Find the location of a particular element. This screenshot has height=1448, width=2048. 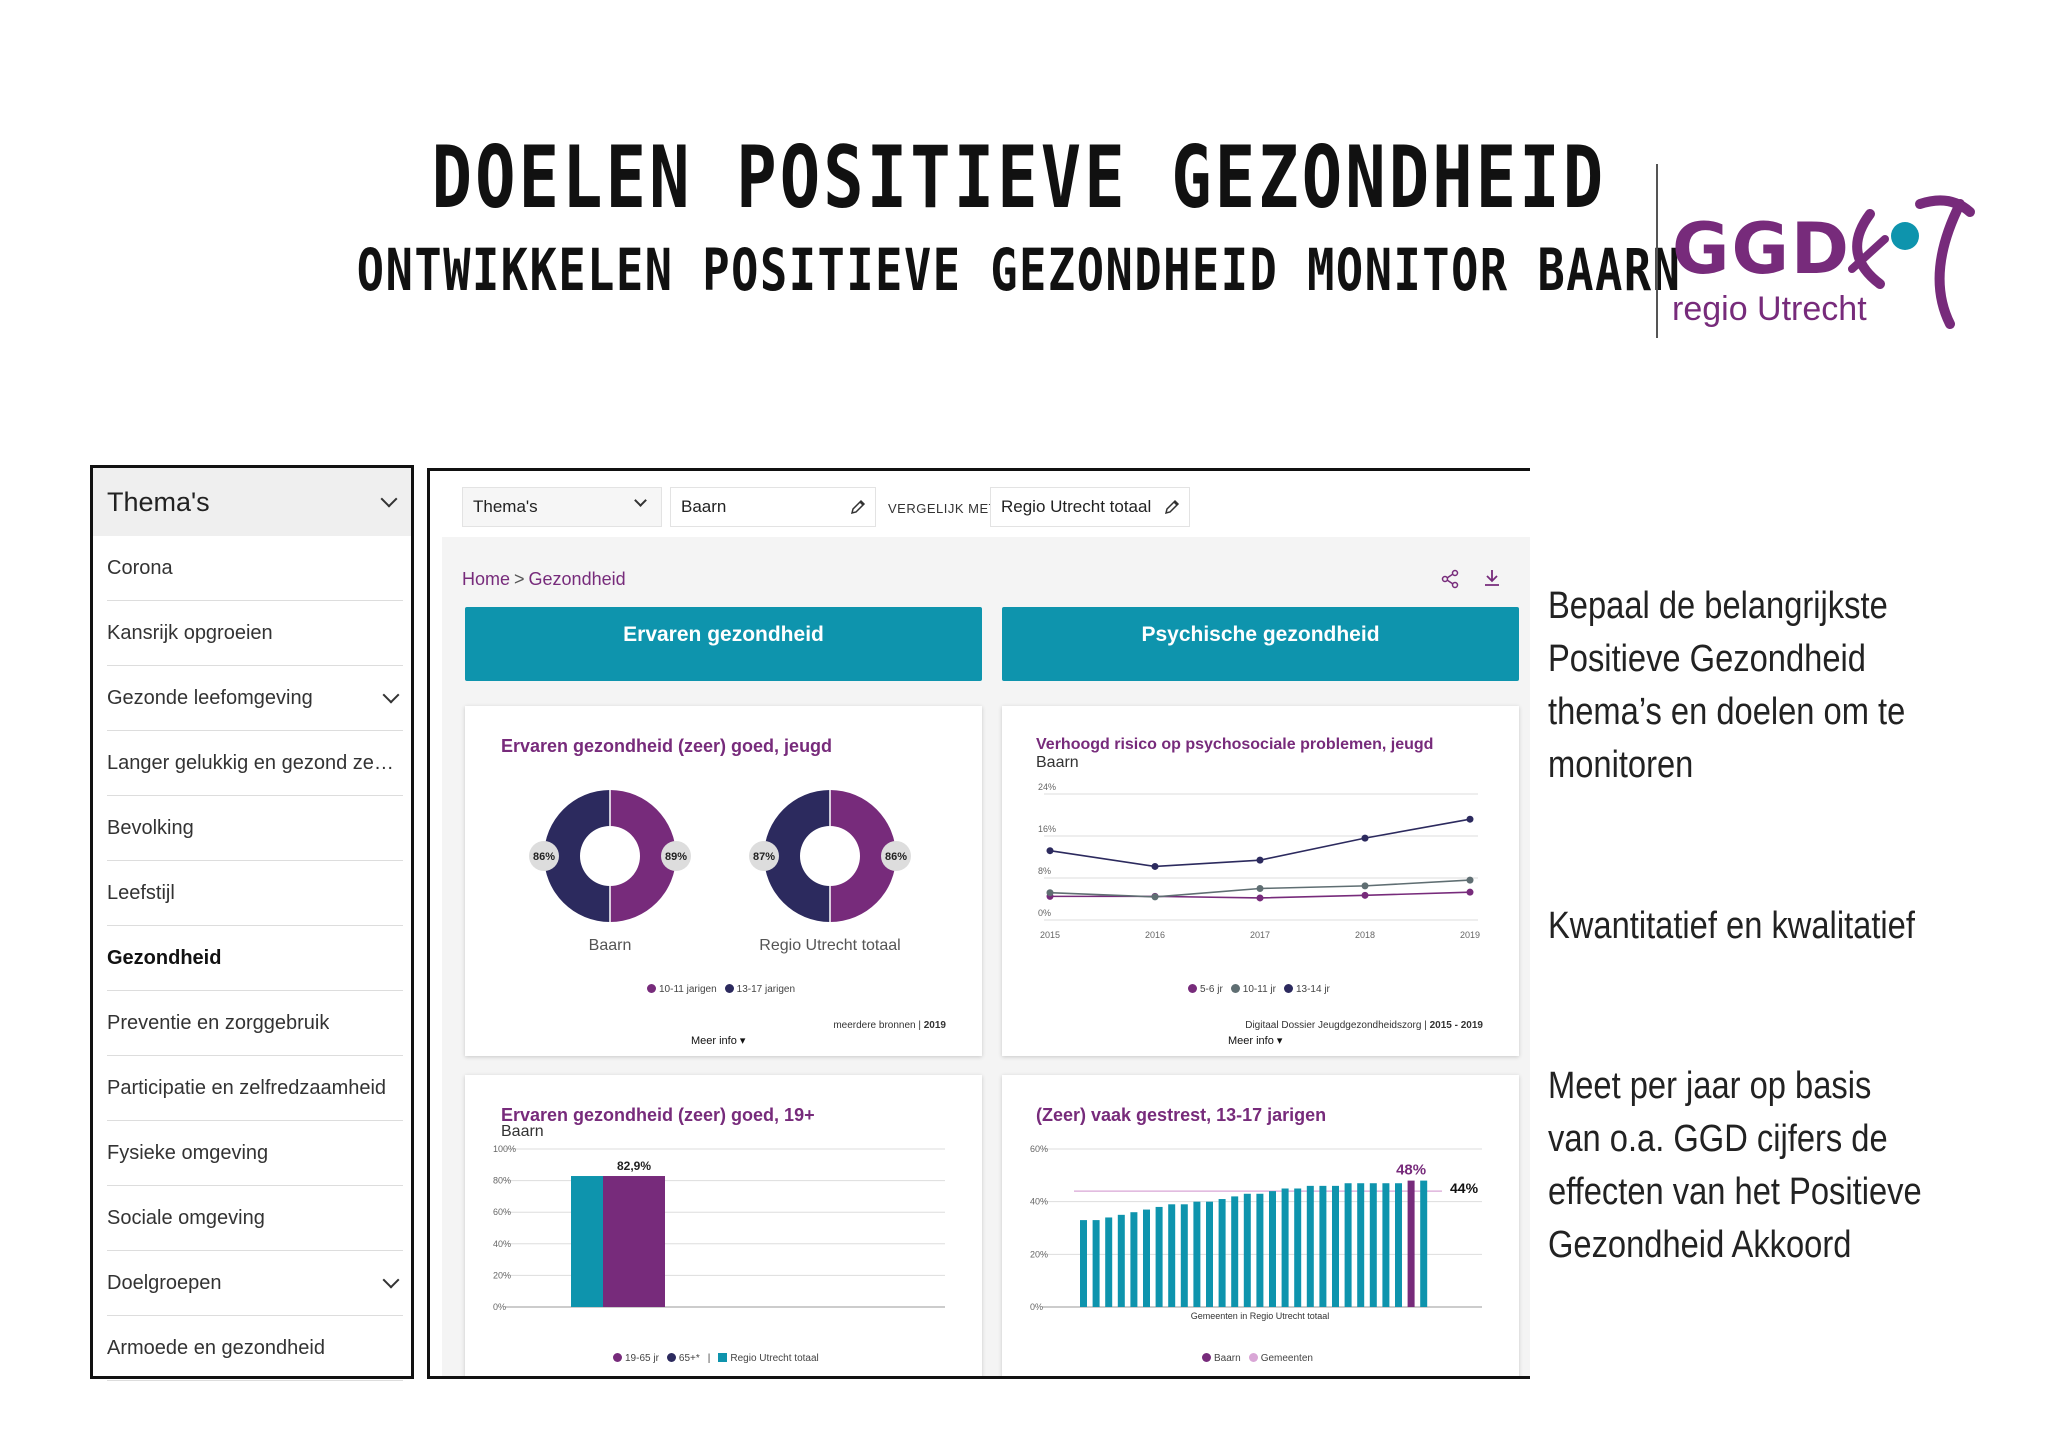

chart-legend: Baarn Gemeenten is located at coordinates (1257, 1358).